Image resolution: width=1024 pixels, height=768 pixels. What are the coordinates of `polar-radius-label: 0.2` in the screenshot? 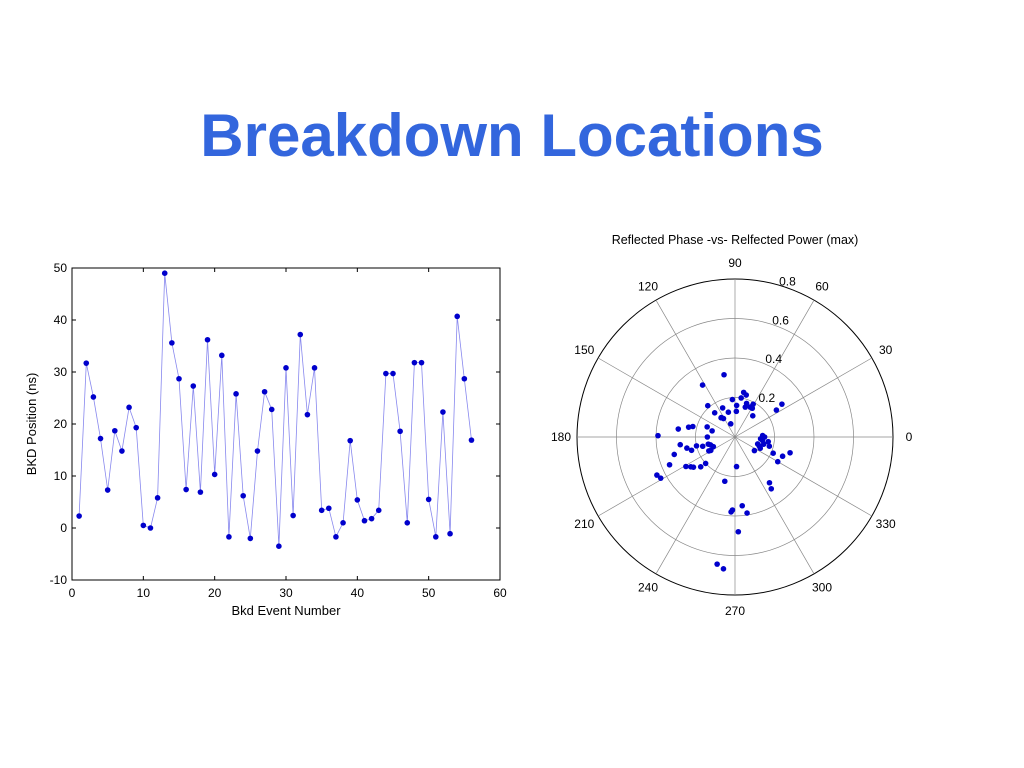 It's located at (767, 398).